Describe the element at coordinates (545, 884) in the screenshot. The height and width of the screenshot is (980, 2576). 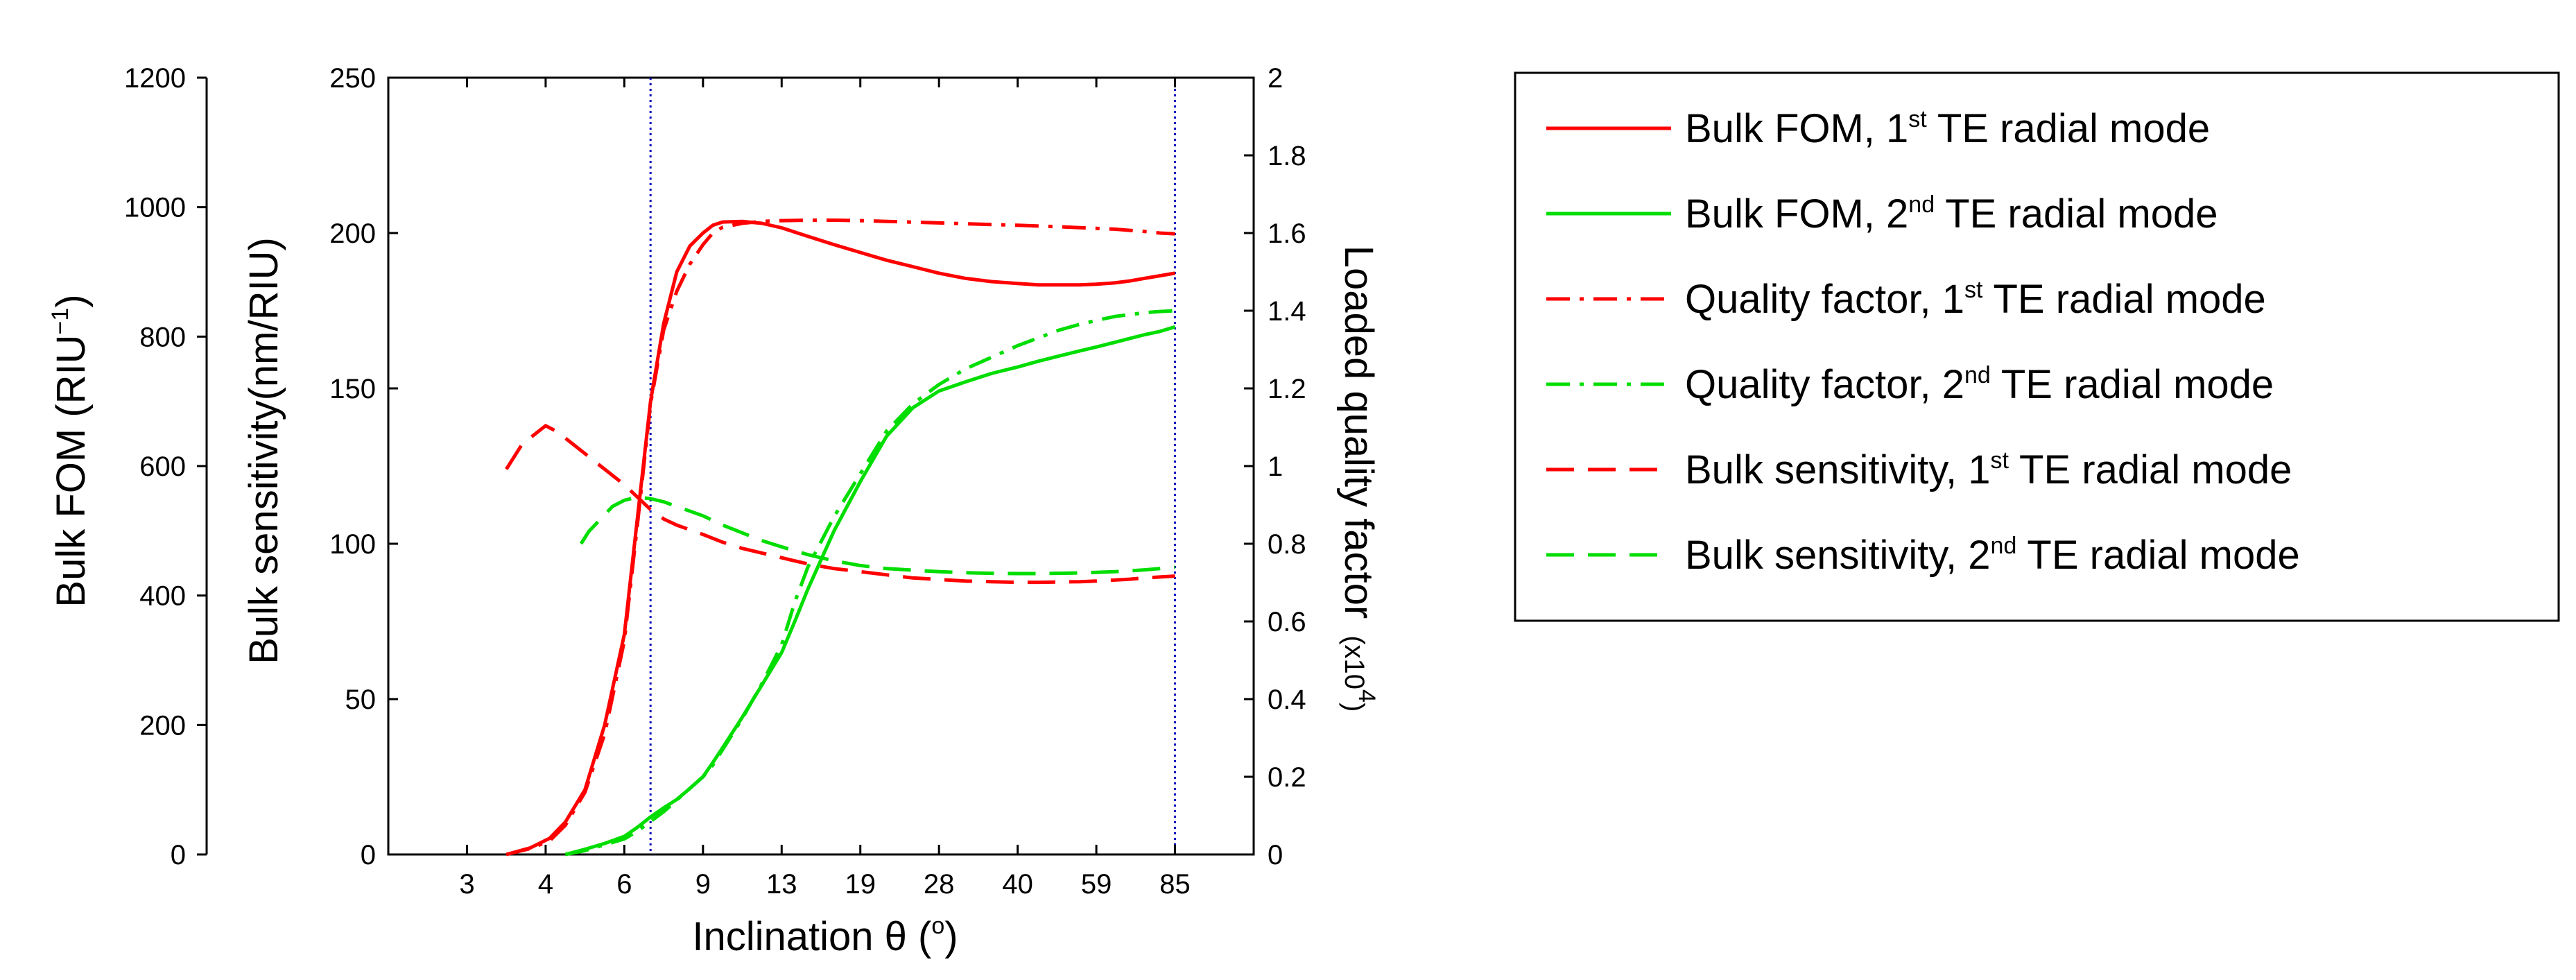
I see `x-tick-label: 4` at that location.